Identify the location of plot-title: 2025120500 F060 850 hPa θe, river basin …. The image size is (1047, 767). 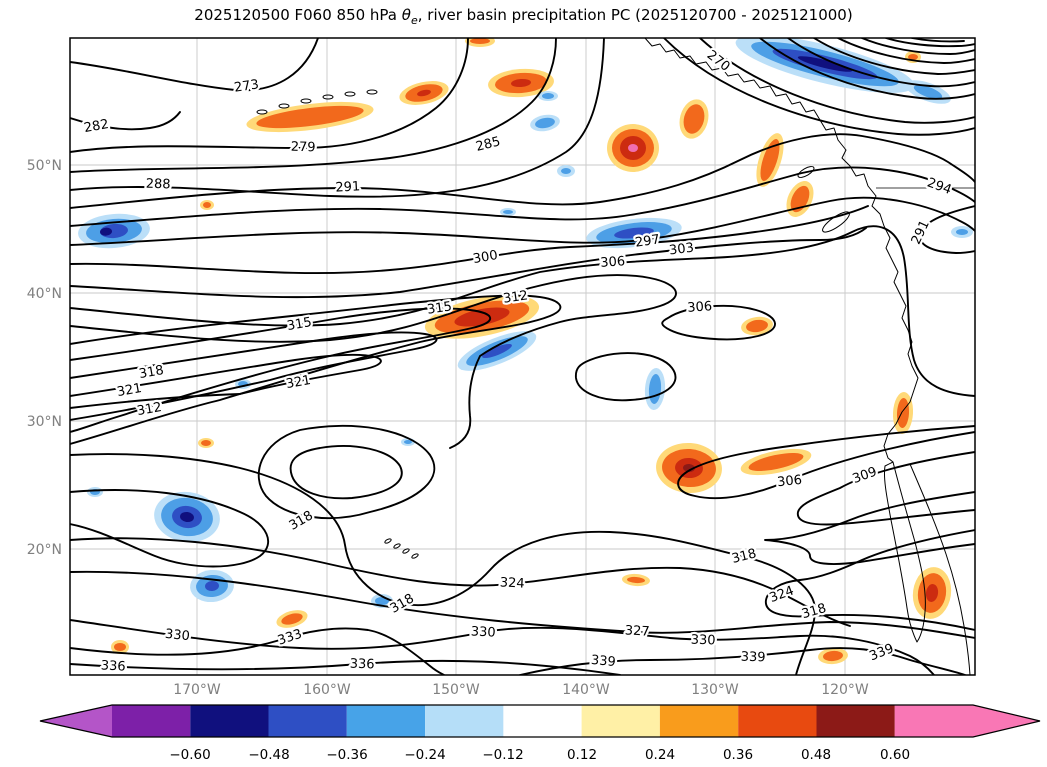
(523, 16).